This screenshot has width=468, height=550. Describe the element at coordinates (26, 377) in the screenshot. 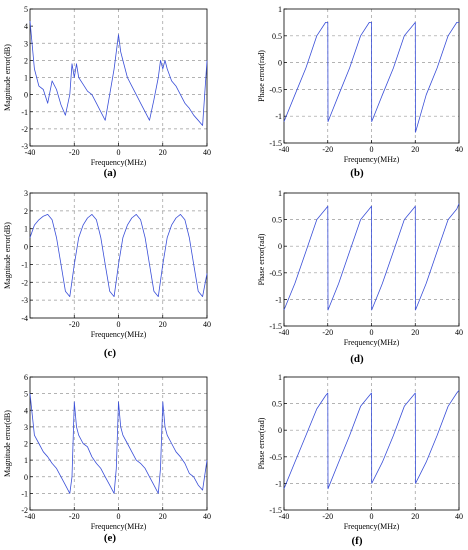

I see `y-tick-label: 6` at that location.